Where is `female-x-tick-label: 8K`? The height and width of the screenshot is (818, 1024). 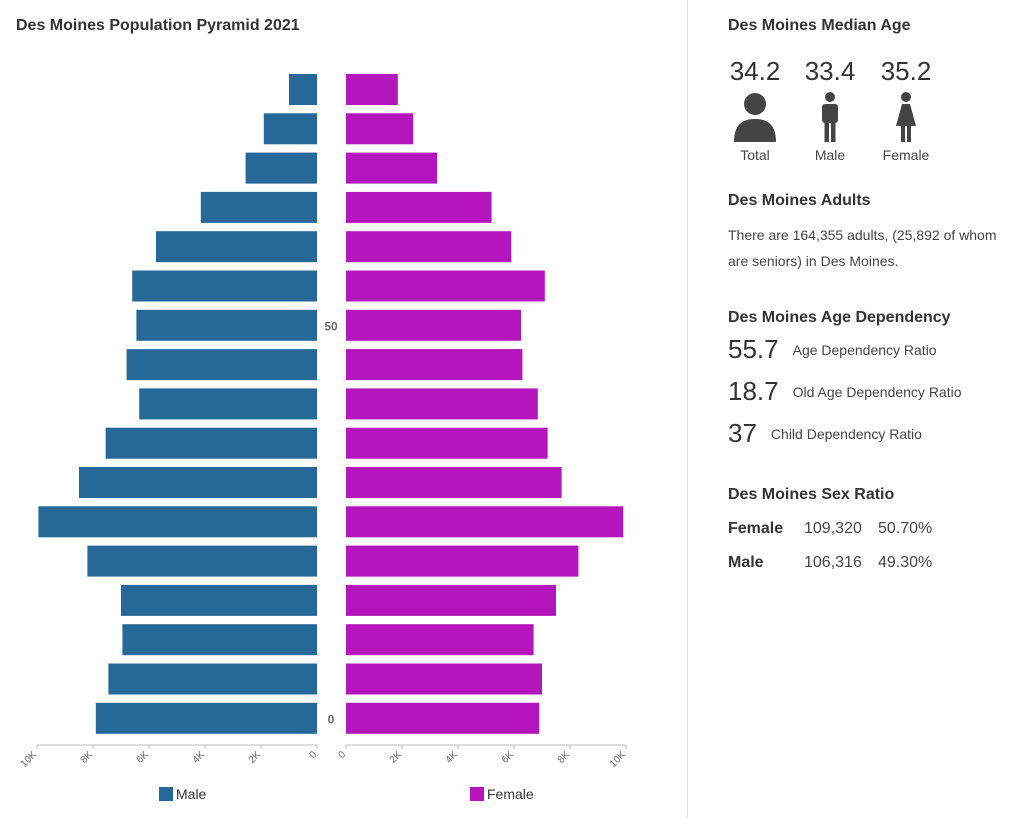
female-x-tick-label: 8K is located at coordinates (564, 757).